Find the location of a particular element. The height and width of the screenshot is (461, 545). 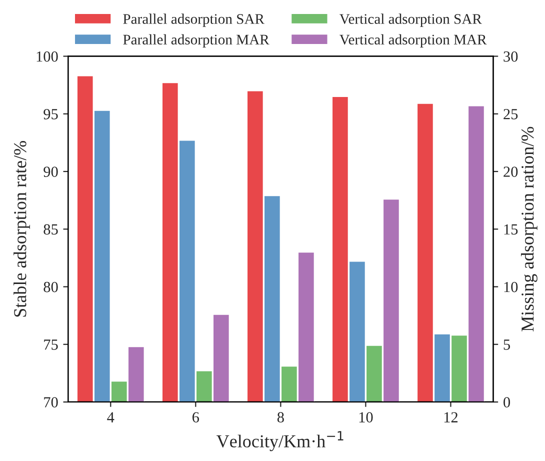

legend-label: Vertical adsorption MAR is located at coordinates (413, 41).